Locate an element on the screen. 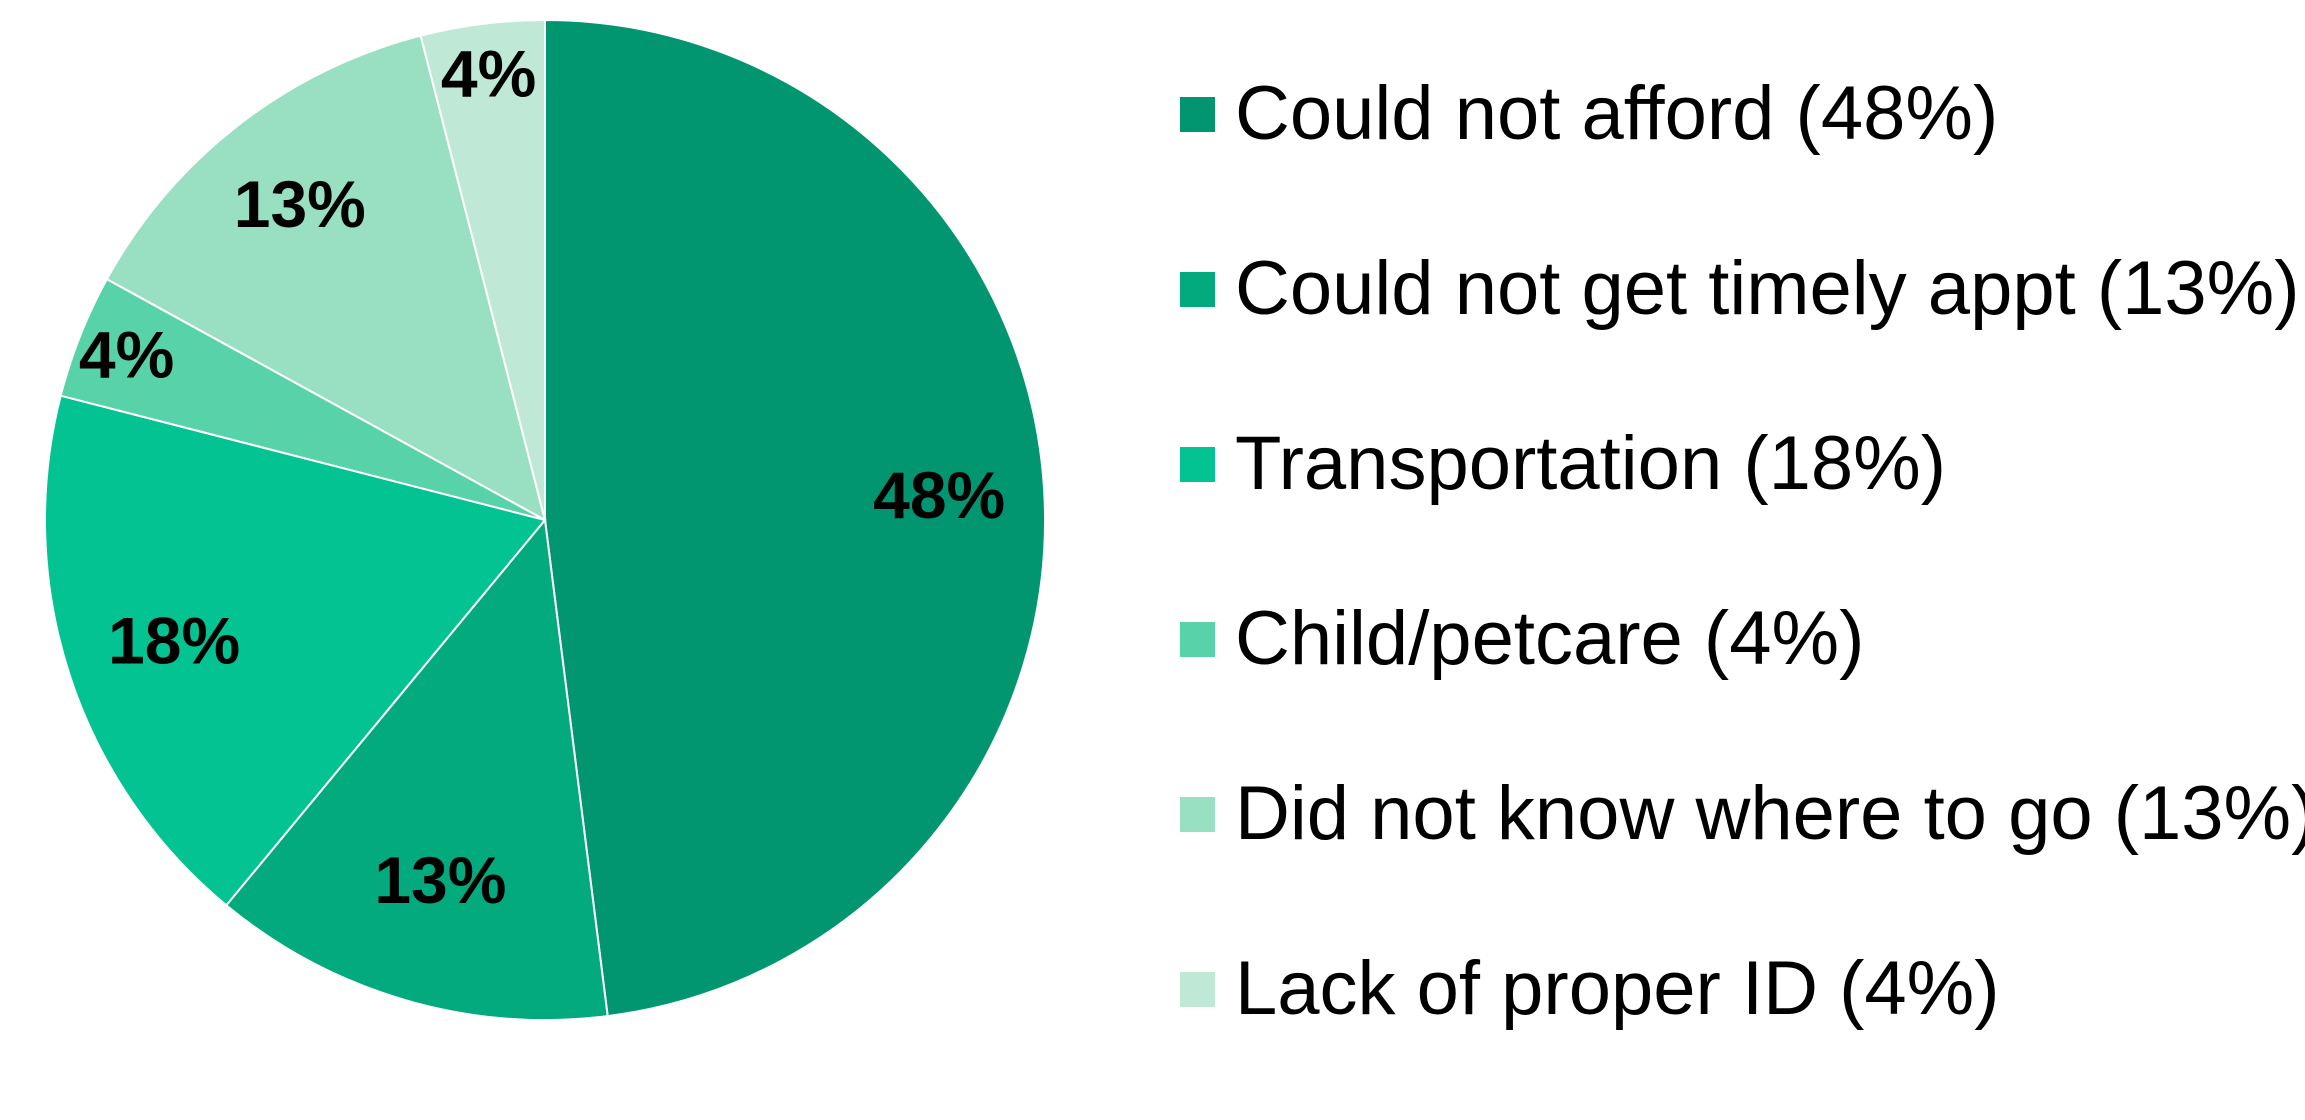 The image size is (2305, 1120). legend-label: Did not know where to go (13%) is located at coordinates (1770, 813).